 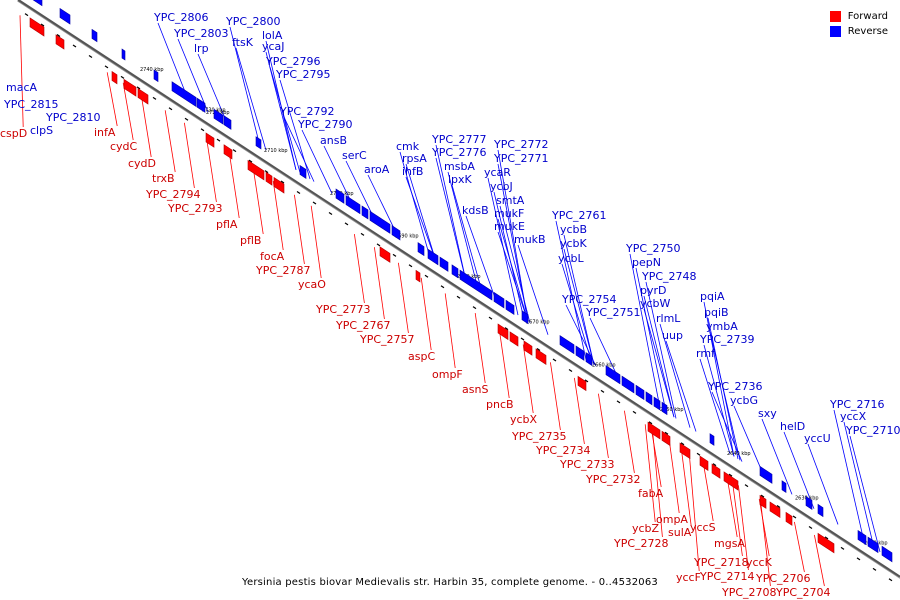 I want to click on reverse-gene-label: YPC_2800, so click(x=253, y=21).